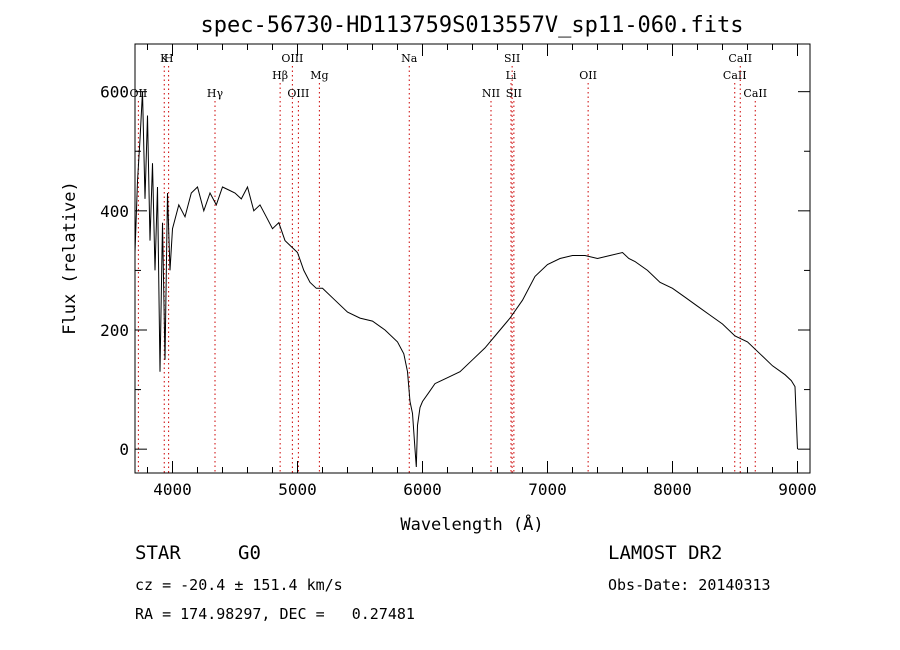 This screenshot has height=650, width=900. Describe the element at coordinates (280, 75) in the screenshot. I see `line-marker-label: Hβ` at that location.